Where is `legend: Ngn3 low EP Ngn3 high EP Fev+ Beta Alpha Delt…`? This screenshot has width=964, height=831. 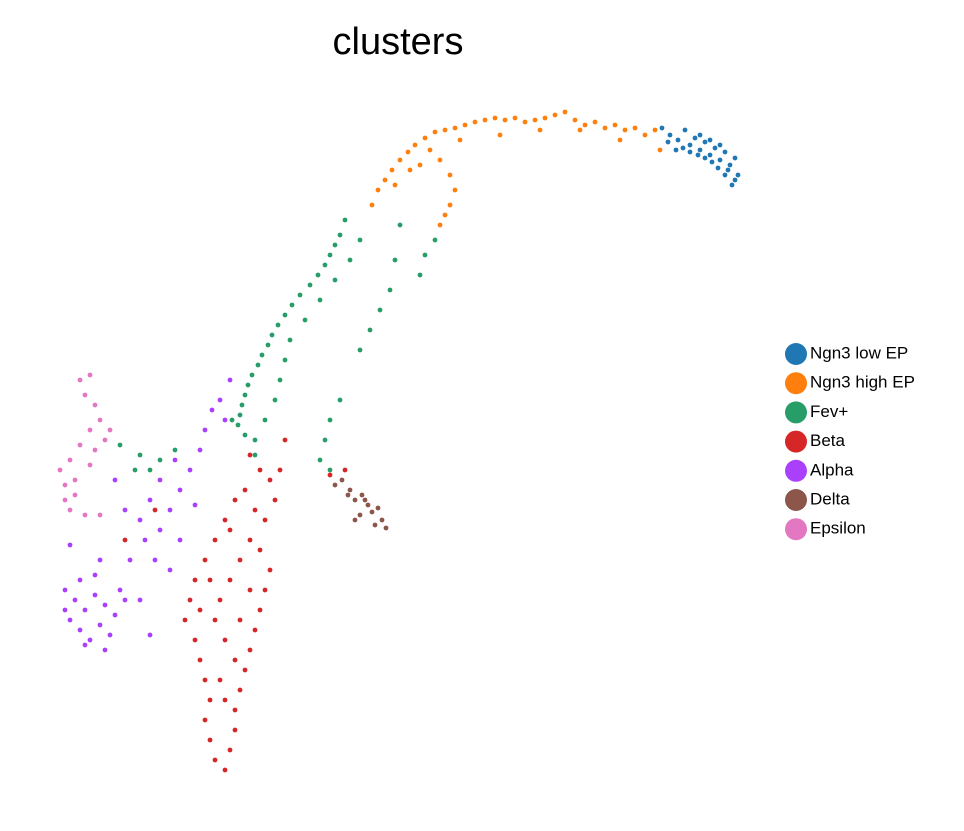
legend: Ngn3 low EP Ngn3 high EP Fev+ Beta Alpha Delt… is located at coordinates (850, 442).